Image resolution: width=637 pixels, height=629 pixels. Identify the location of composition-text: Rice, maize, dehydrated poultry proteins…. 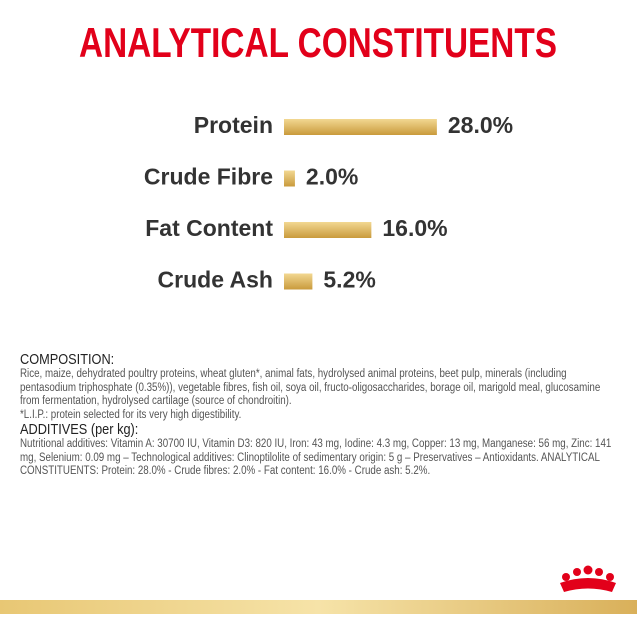
(310, 387).